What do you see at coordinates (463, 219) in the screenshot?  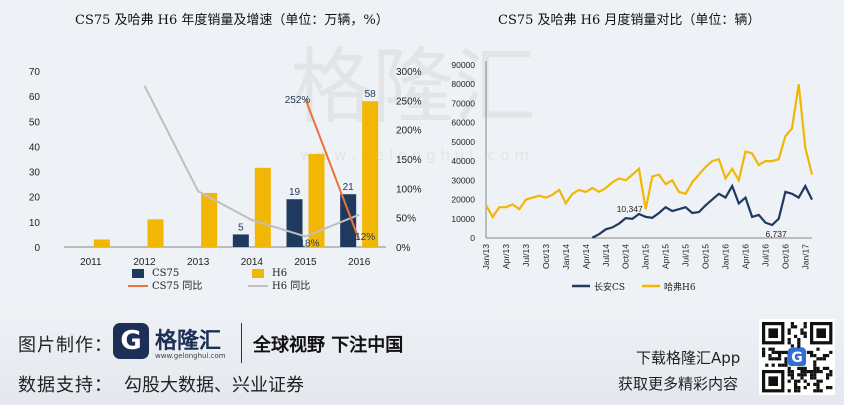 I see `chart2-y-tick: 10000` at bounding box center [463, 219].